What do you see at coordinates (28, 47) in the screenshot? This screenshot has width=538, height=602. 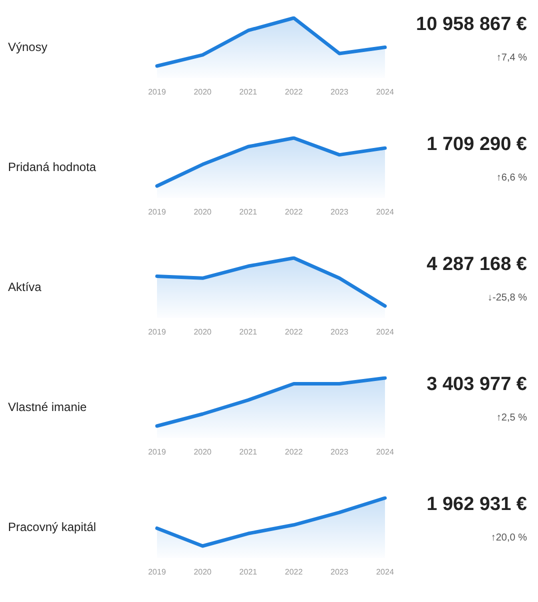 I see `y-axis-title: Výnosy` at bounding box center [28, 47].